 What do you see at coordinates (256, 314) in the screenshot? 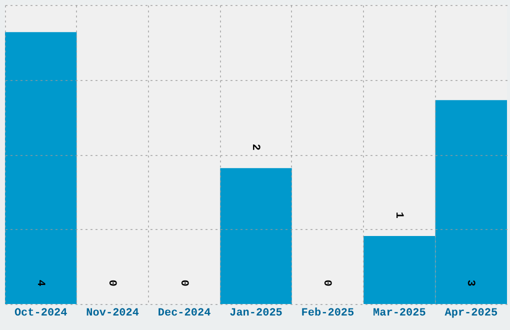
I see `x-tick-label: Jan-2025` at bounding box center [256, 314].